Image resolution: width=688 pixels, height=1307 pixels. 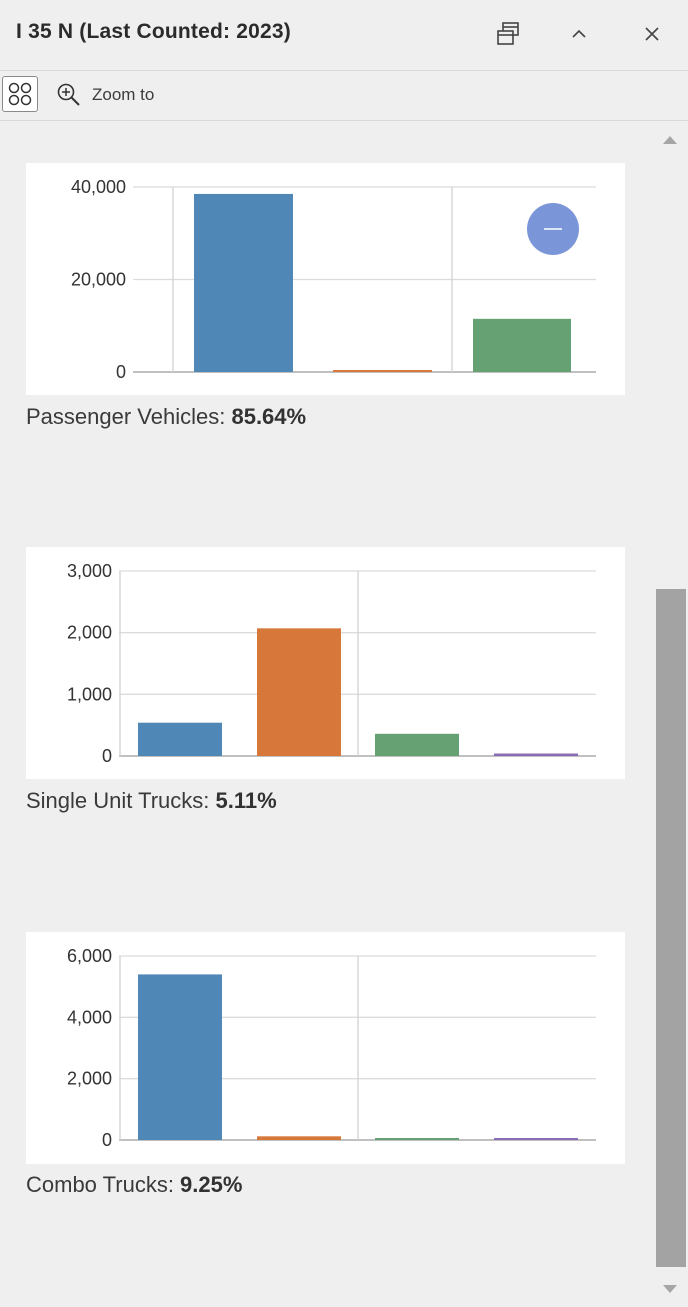 What do you see at coordinates (123, 94) in the screenshot?
I see `zoom-to-label: Zoom to` at bounding box center [123, 94].